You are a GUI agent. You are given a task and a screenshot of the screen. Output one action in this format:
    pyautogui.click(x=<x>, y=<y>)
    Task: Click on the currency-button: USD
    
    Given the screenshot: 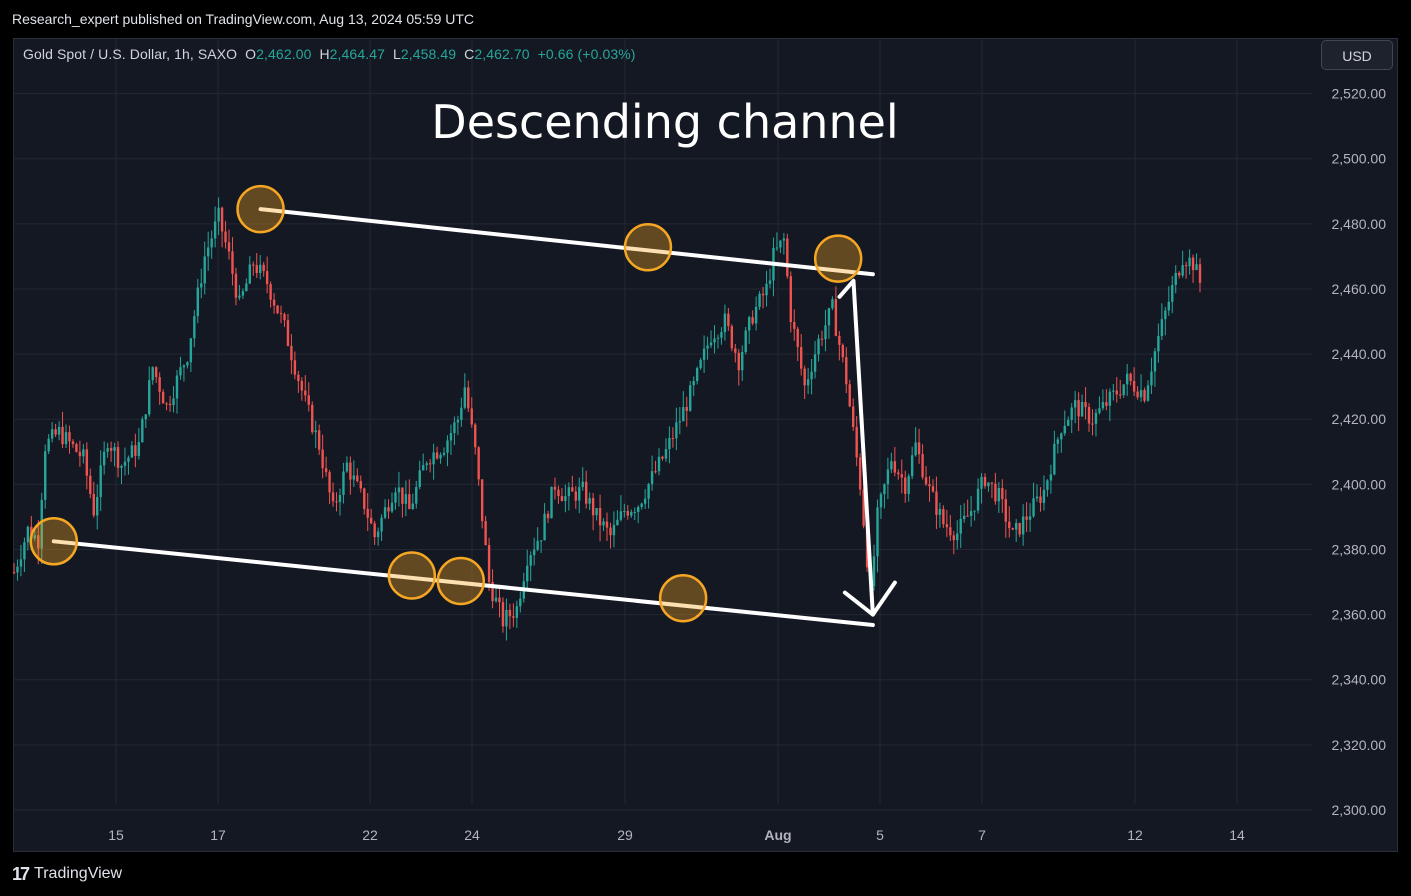 What is the action you would take?
    pyautogui.click(x=1357, y=55)
    